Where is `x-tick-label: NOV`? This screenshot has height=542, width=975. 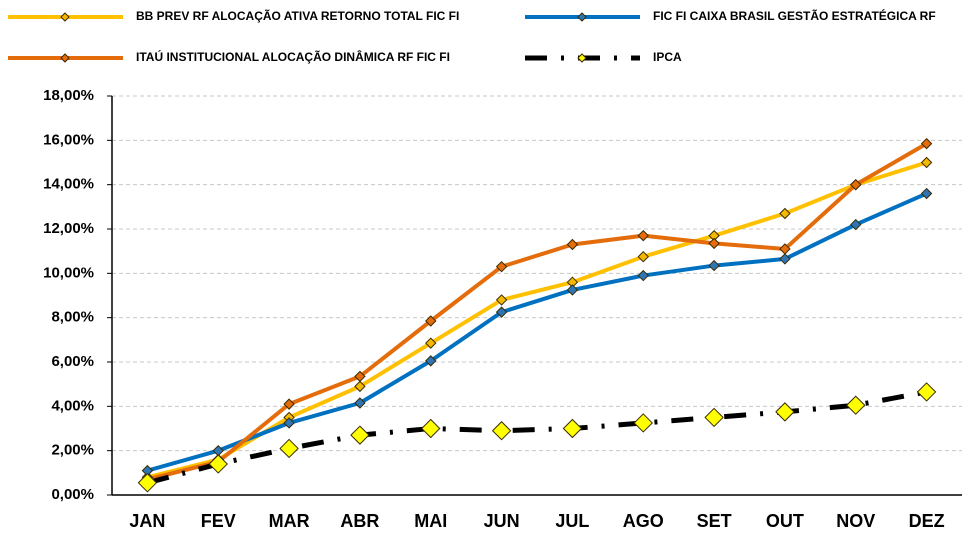
x-tick-label: NOV is located at coordinates (855, 521).